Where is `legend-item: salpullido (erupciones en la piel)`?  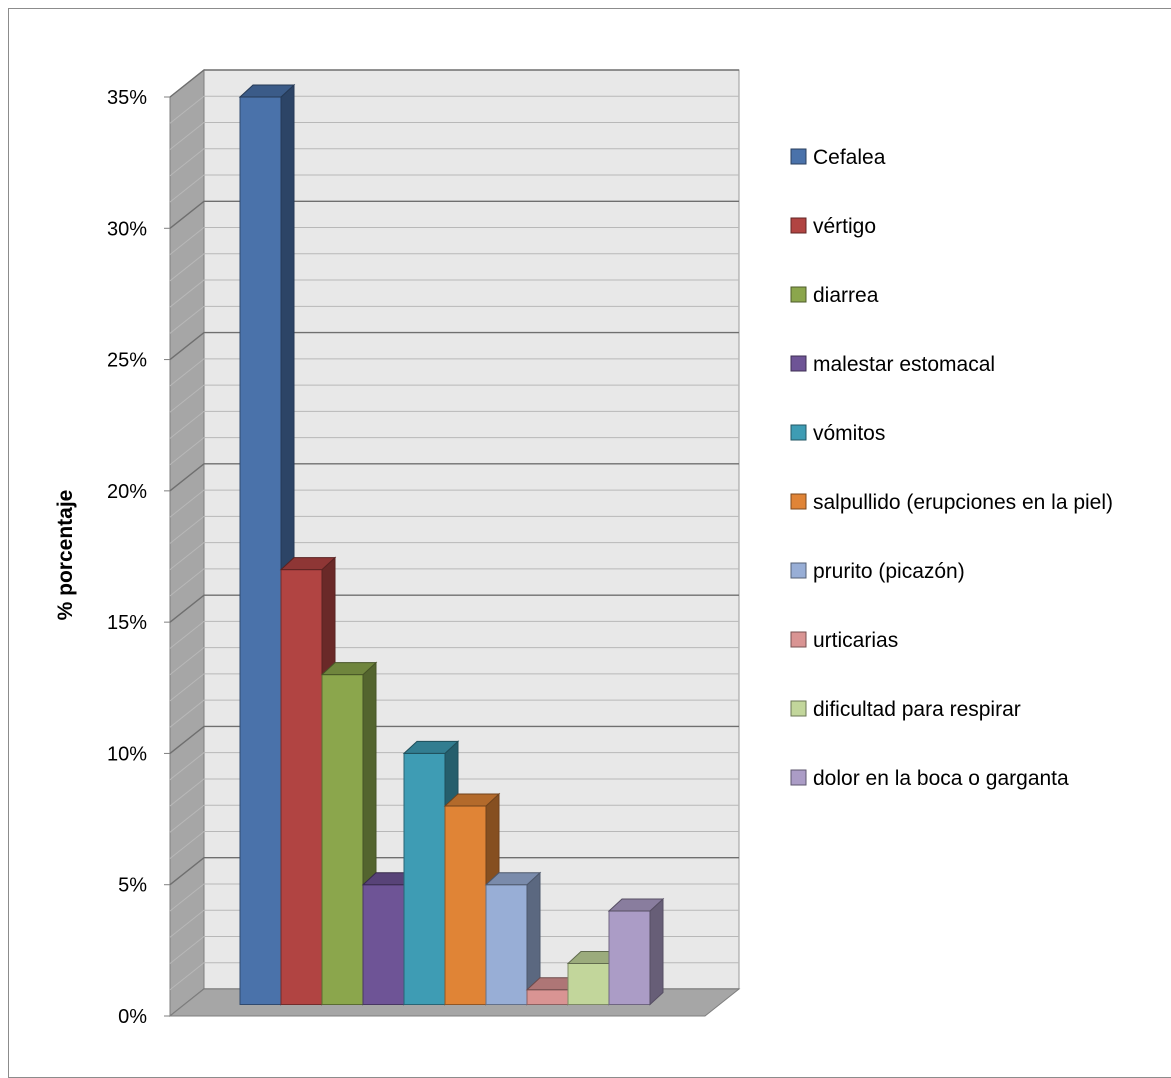
legend-item: salpullido (erupciones en la piel) is located at coordinates (951, 502).